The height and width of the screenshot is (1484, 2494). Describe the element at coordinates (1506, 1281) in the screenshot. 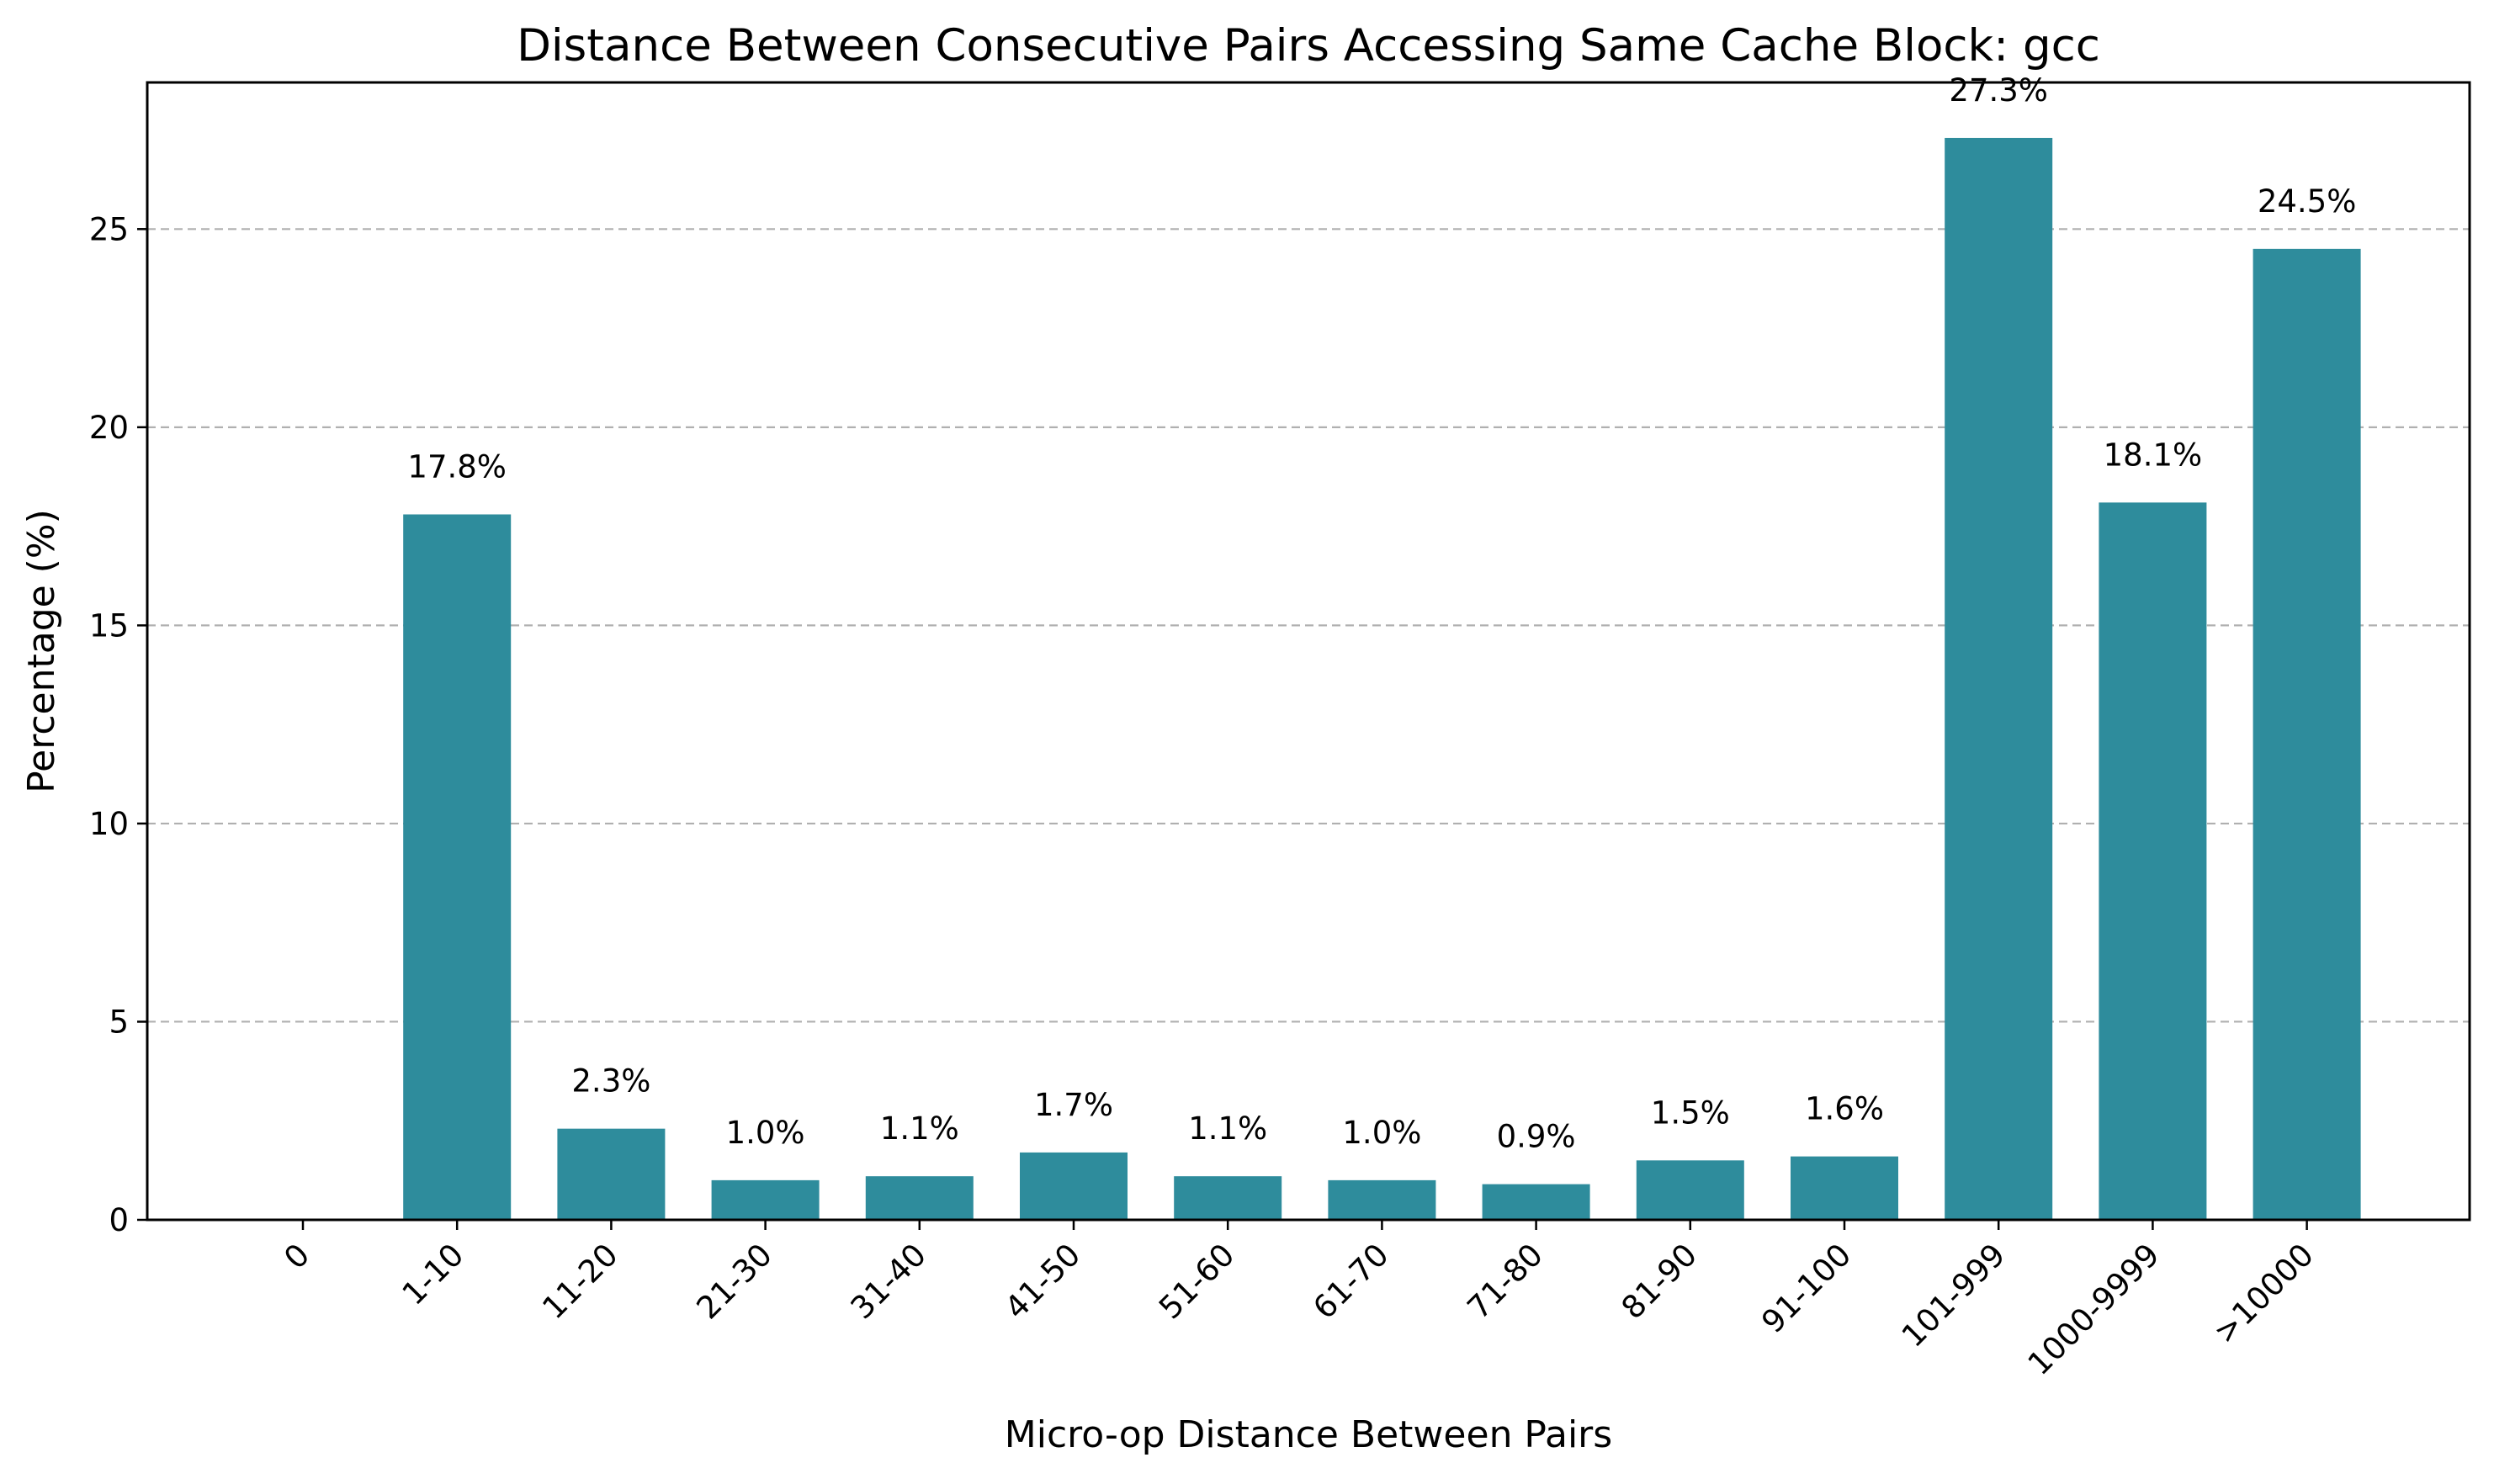

I see `x-tick-label-71-80: 71-80` at that location.